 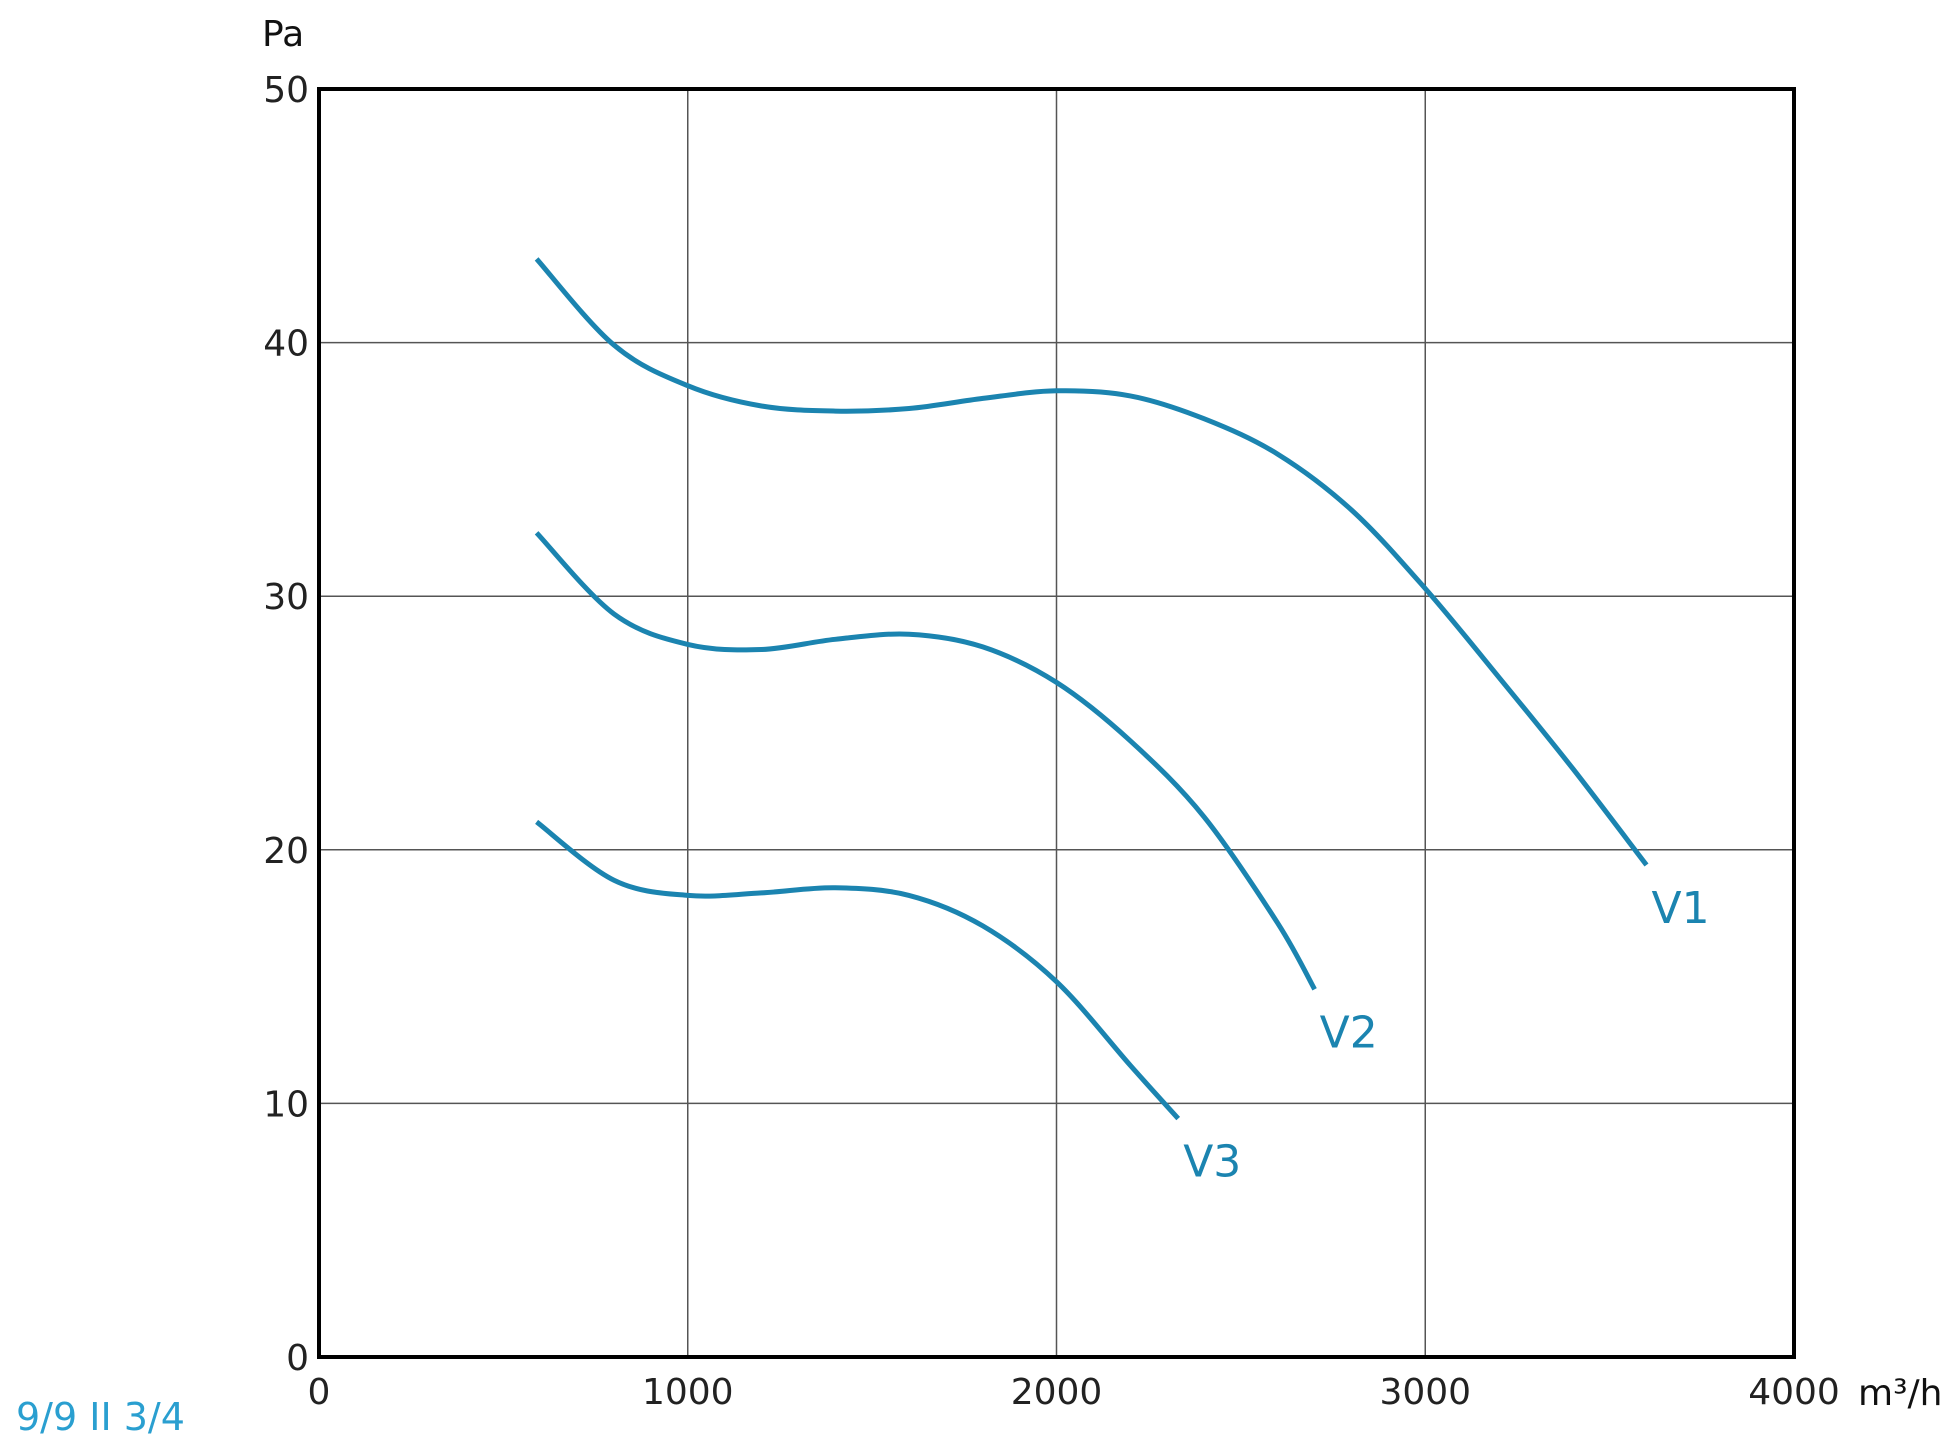 I want to click on y-axis-label: Pa, so click(x=283, y=34).